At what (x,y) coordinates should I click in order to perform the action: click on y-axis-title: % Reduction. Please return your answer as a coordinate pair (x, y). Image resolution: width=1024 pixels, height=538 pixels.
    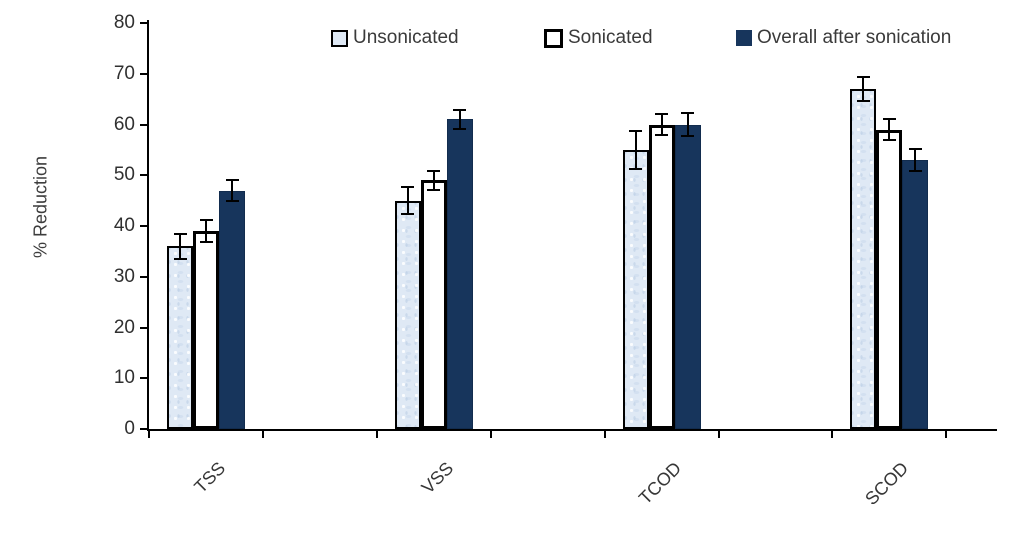
    Looking at the image, I should click on (40, 207).